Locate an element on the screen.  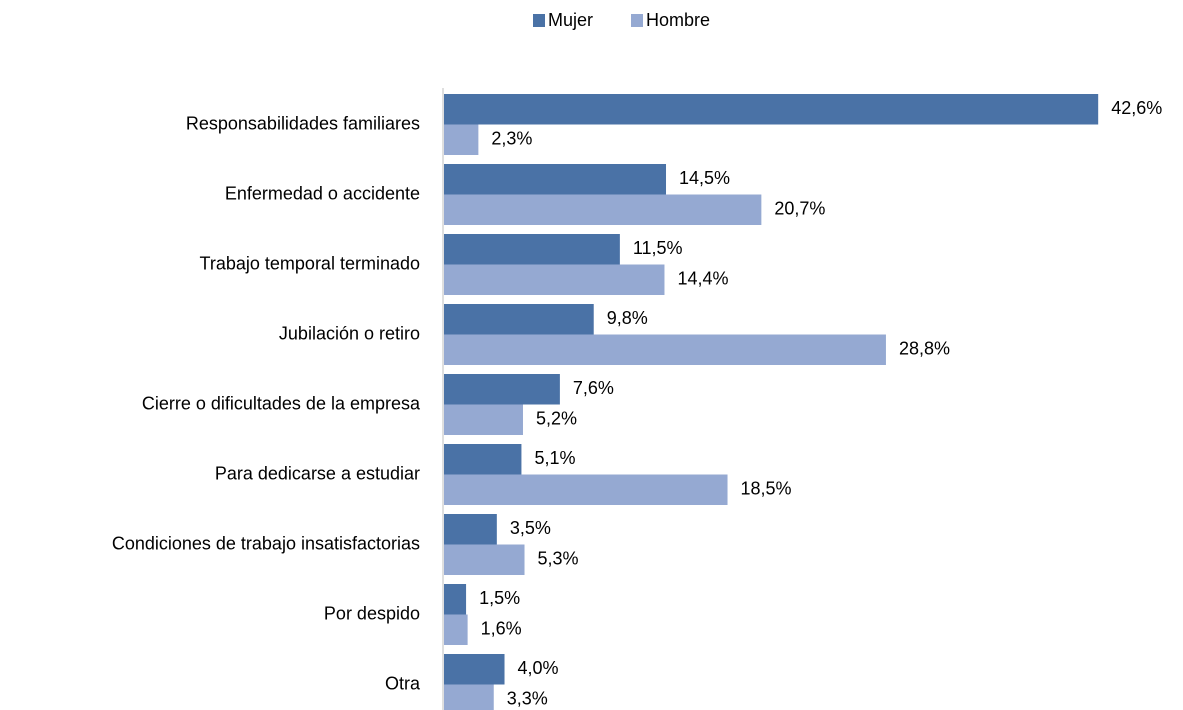
value-label: 5,3% is located at coordinates (558, 559).